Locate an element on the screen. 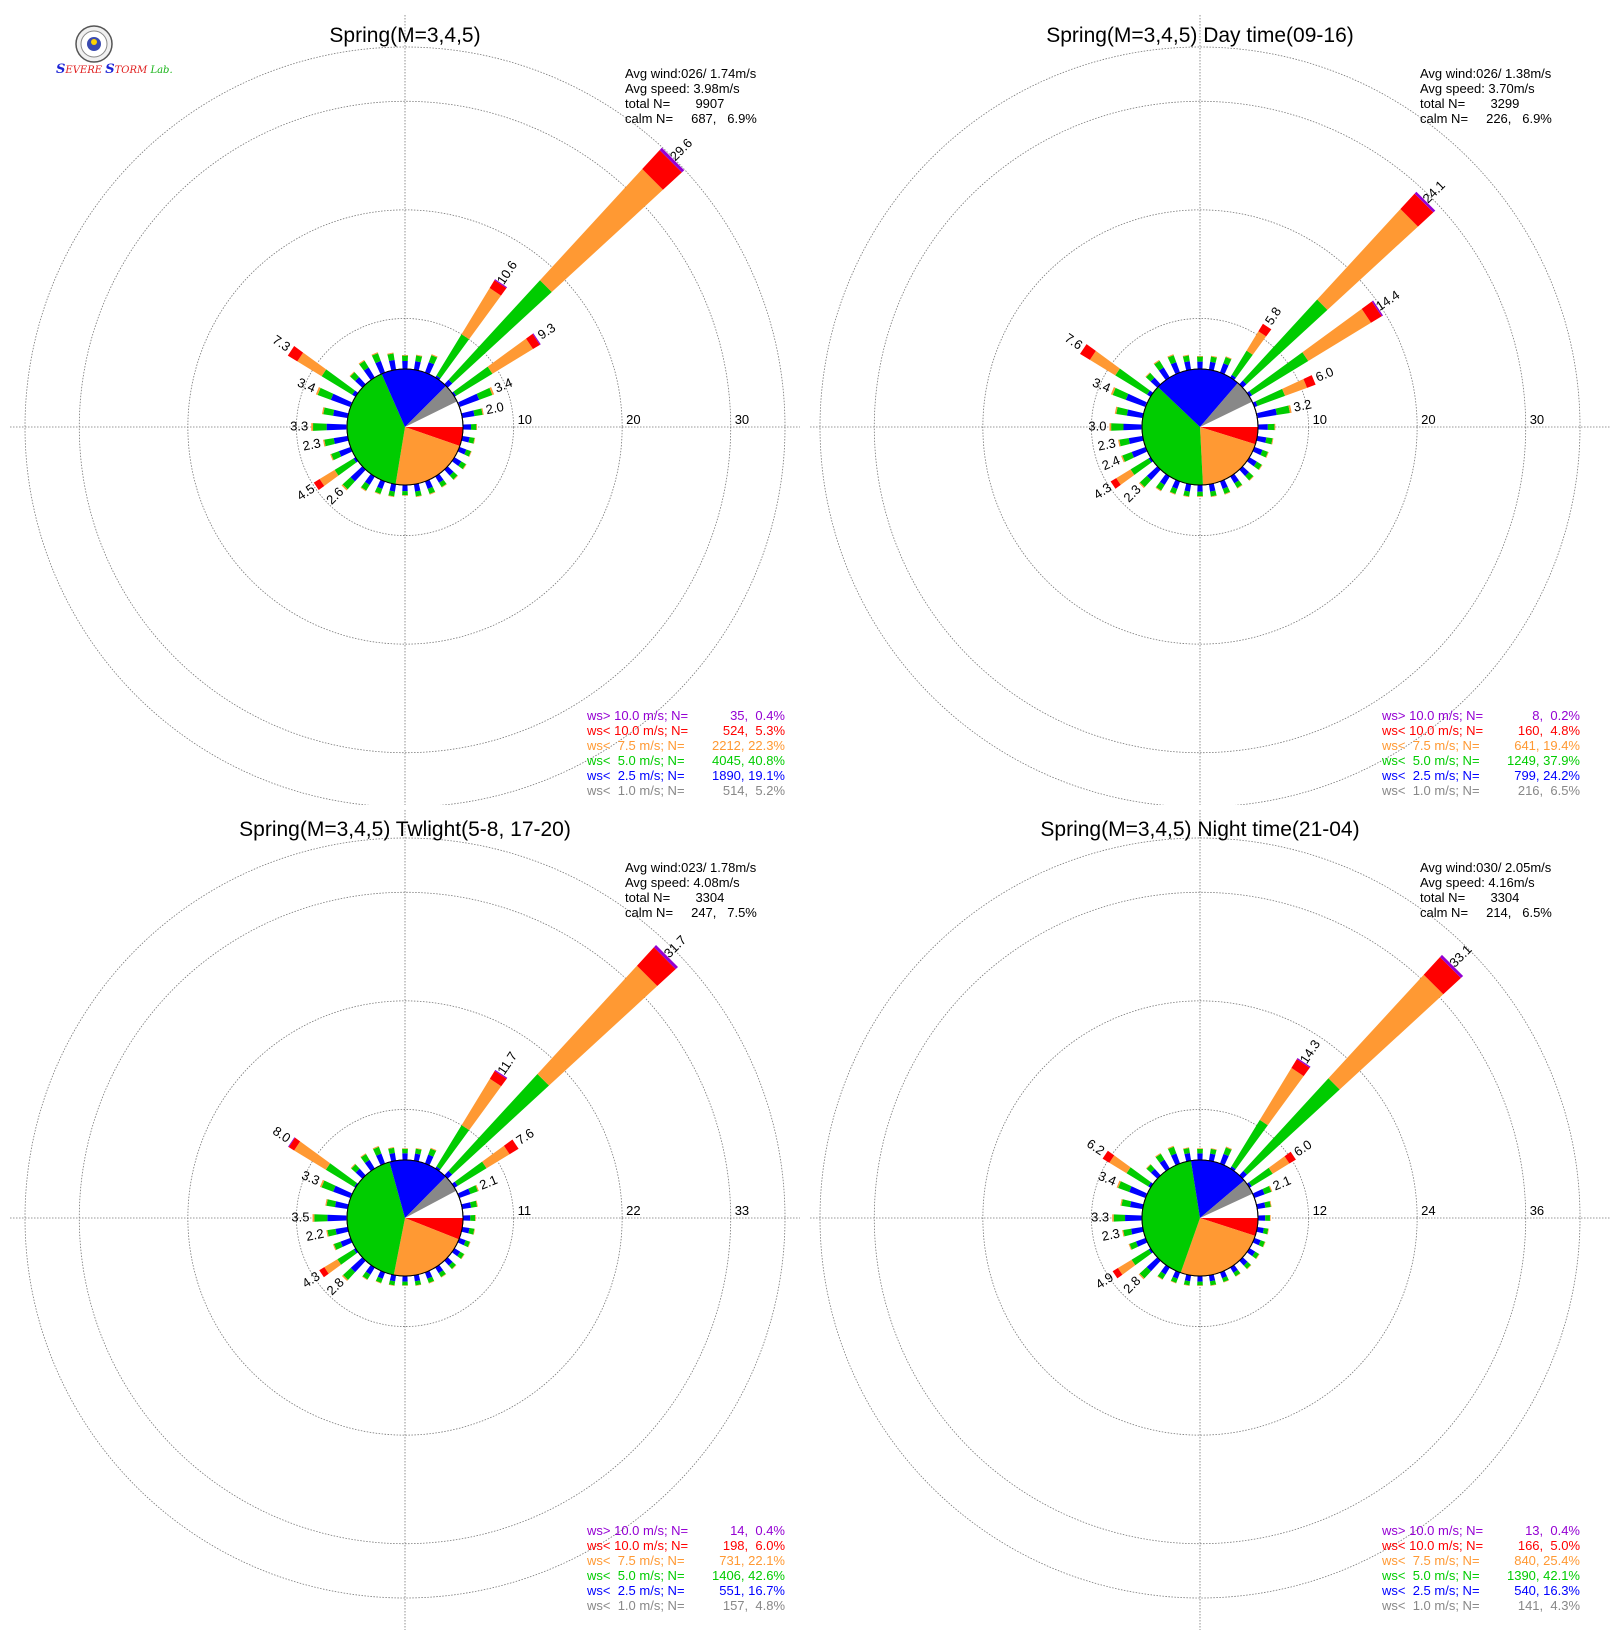  legend-value: 524, 5.3% is located at coordinates (754, 730).